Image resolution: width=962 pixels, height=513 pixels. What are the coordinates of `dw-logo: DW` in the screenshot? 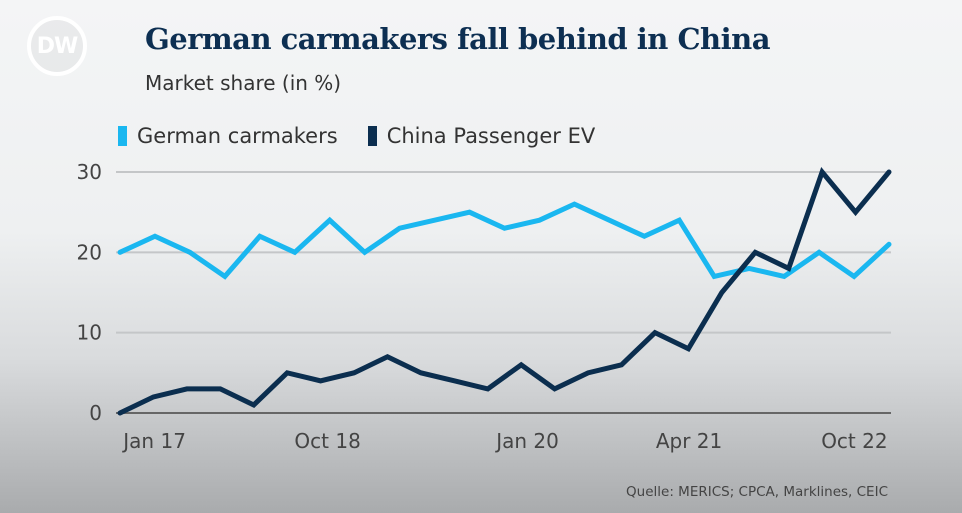 It's located at (57, 46).